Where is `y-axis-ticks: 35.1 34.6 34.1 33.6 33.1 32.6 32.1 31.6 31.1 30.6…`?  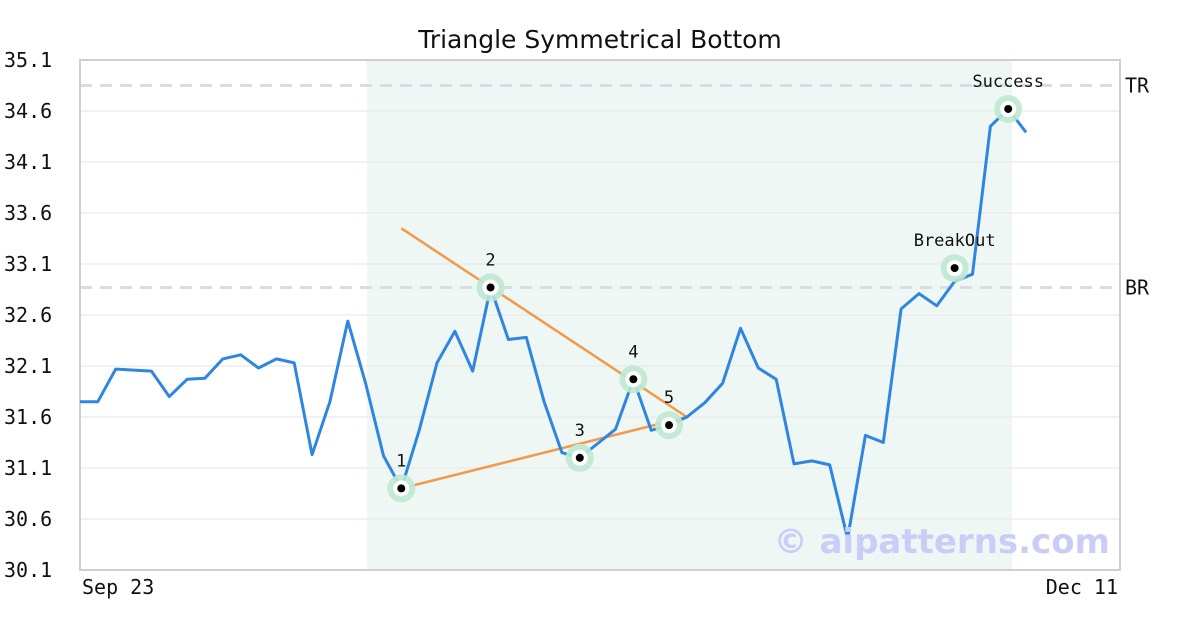
y-axis-ticks: 35.1 34.6 34.1 33.6 33.1 32.6 32.1 31.6 31.1 30.6… is located at coordinates (28, 315).